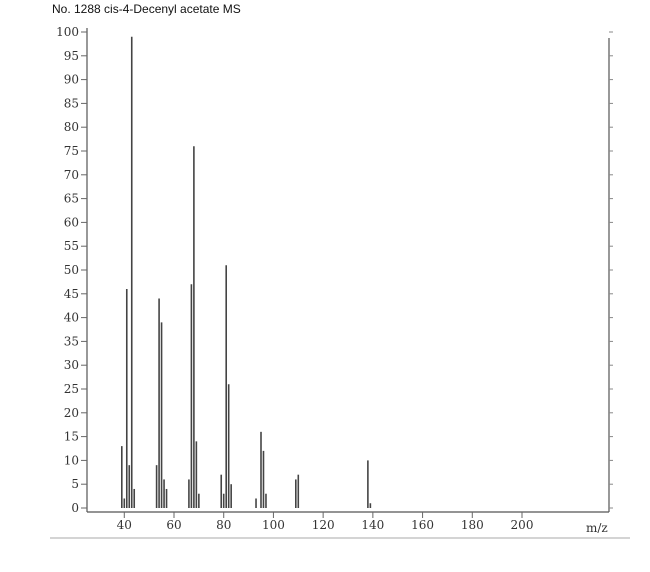 The height and width of the screenshot is (572, 650). Describe the element at coordinates (71, 56) in the screenshot. I see `y-tick-label: 95` at that location.